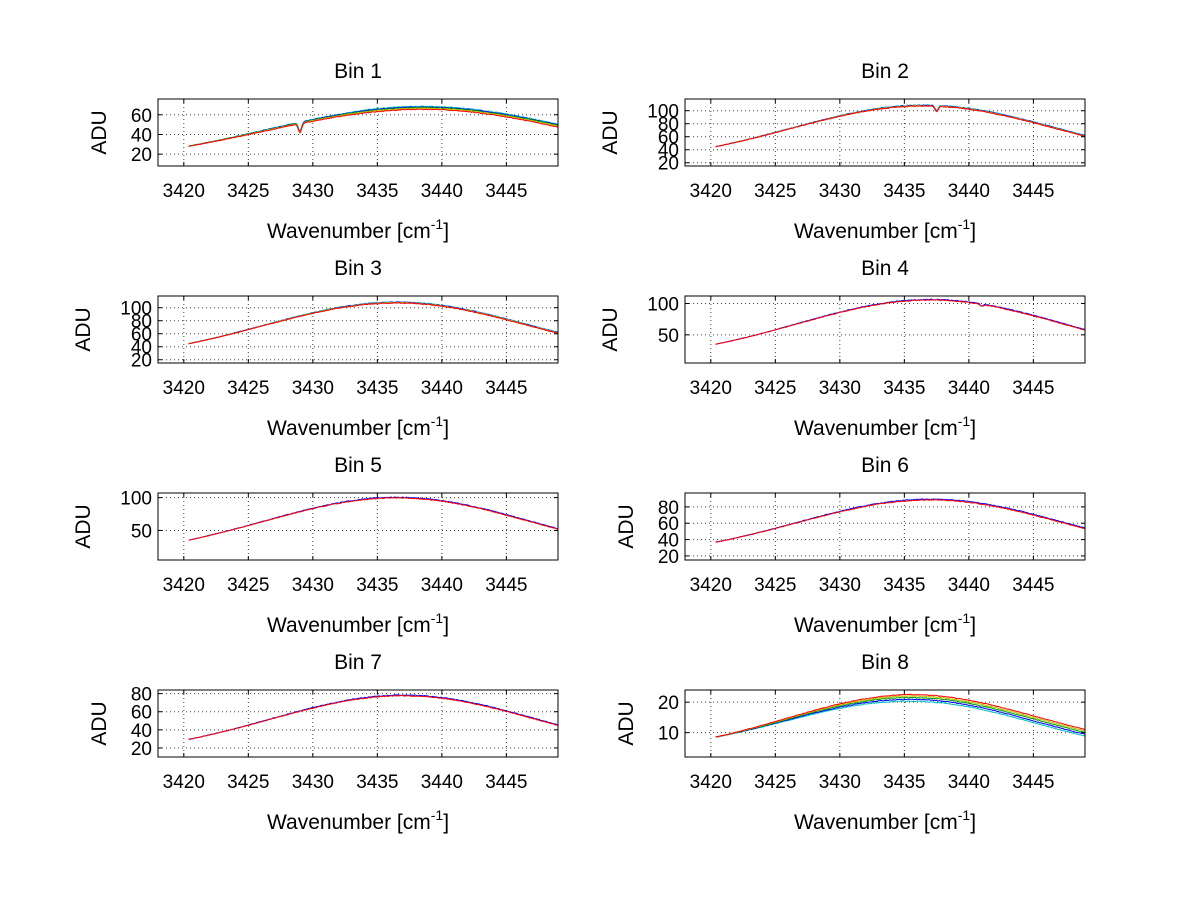 The image size is (1200, 901). Describe the element at coordinates (358, 465) in the screenshot. I see `subplot-title: Bin 5` at that location.